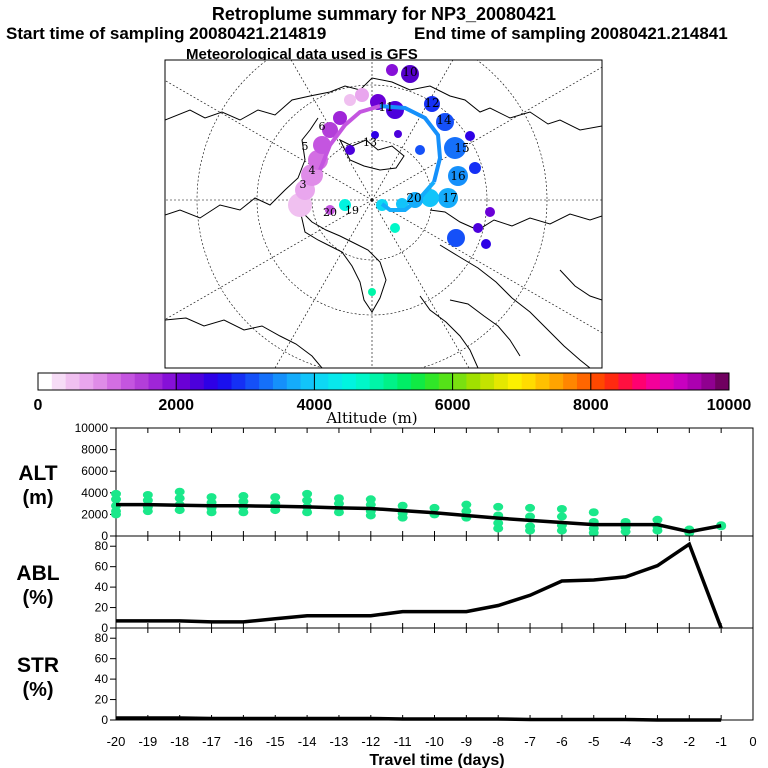 This screenshot has width=768, height=768. What do you see at coordinates (385, 107) in the screenshot?
I see `day-label: 11` at bounding box center [385, 107].